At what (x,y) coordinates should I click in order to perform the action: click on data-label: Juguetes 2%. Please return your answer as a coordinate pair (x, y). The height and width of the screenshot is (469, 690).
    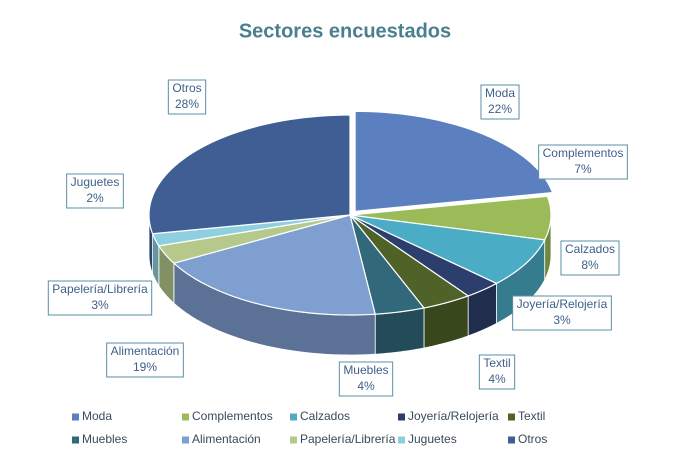
    Looking at the image, I should click on (95, 191).